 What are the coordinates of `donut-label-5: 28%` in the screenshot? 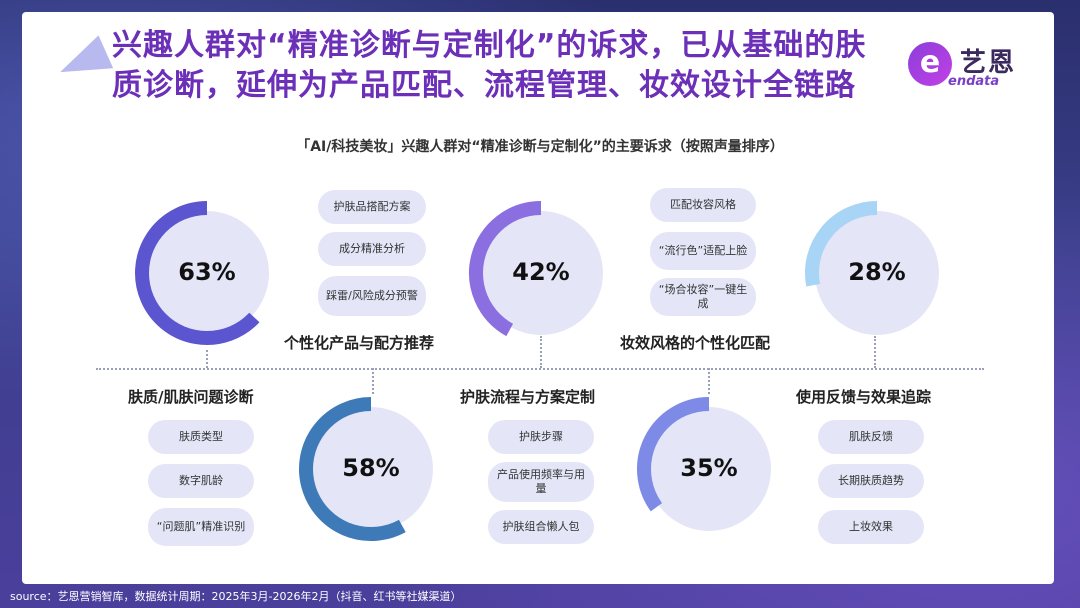 It's located at (877, 272).